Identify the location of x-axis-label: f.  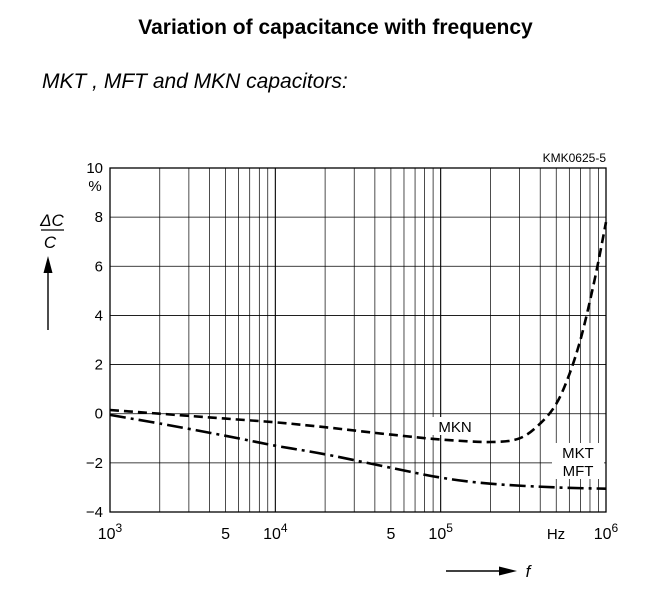
(529, 571).